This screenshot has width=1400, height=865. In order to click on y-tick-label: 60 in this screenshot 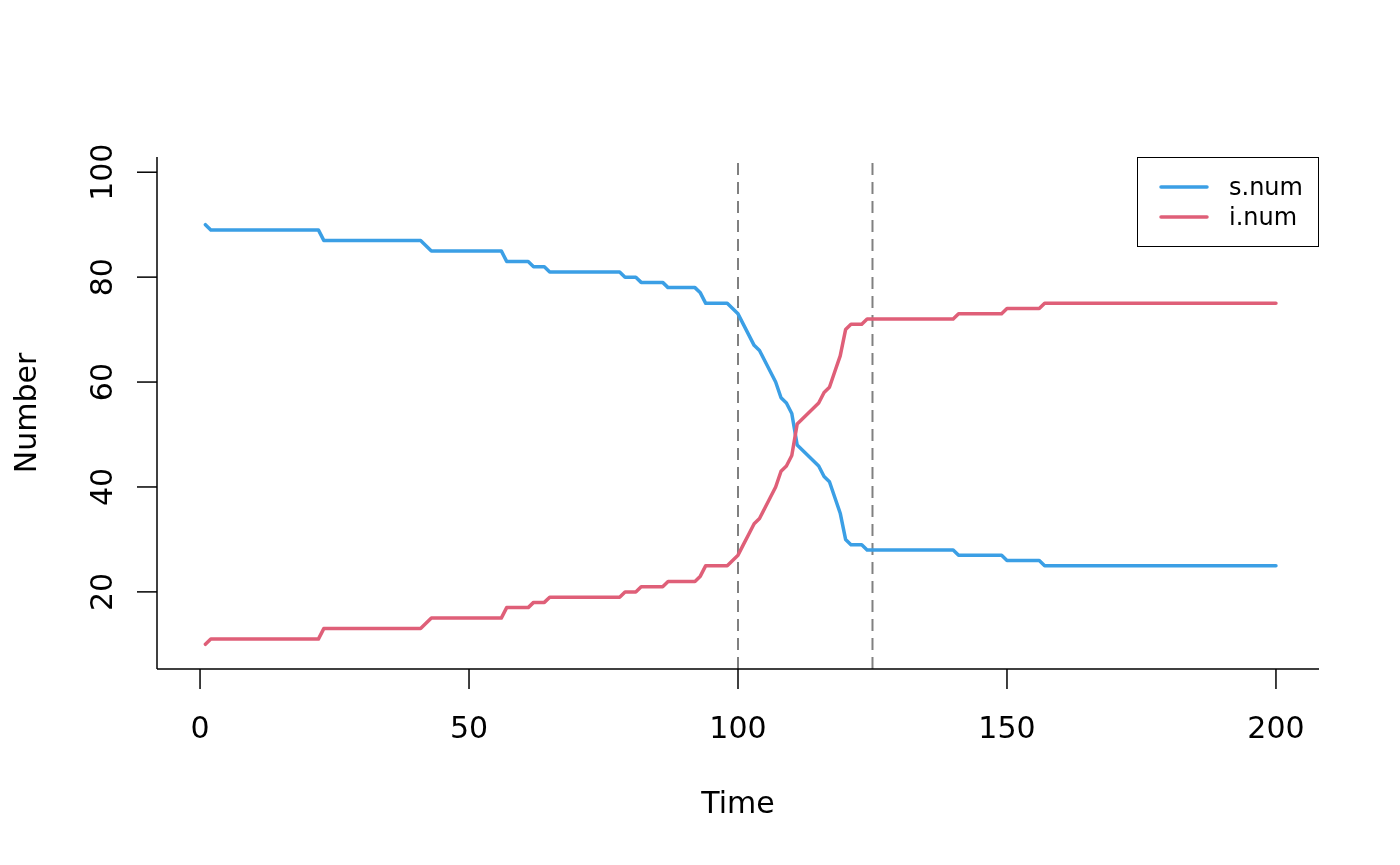, I will do `click(101, 382)`.